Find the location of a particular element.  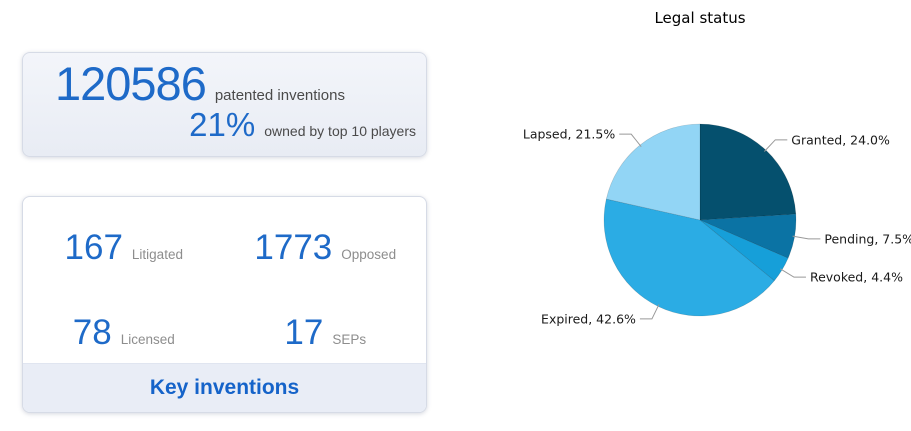

key-inventions-footer: Key inventions is located at coordinates (224, 387).